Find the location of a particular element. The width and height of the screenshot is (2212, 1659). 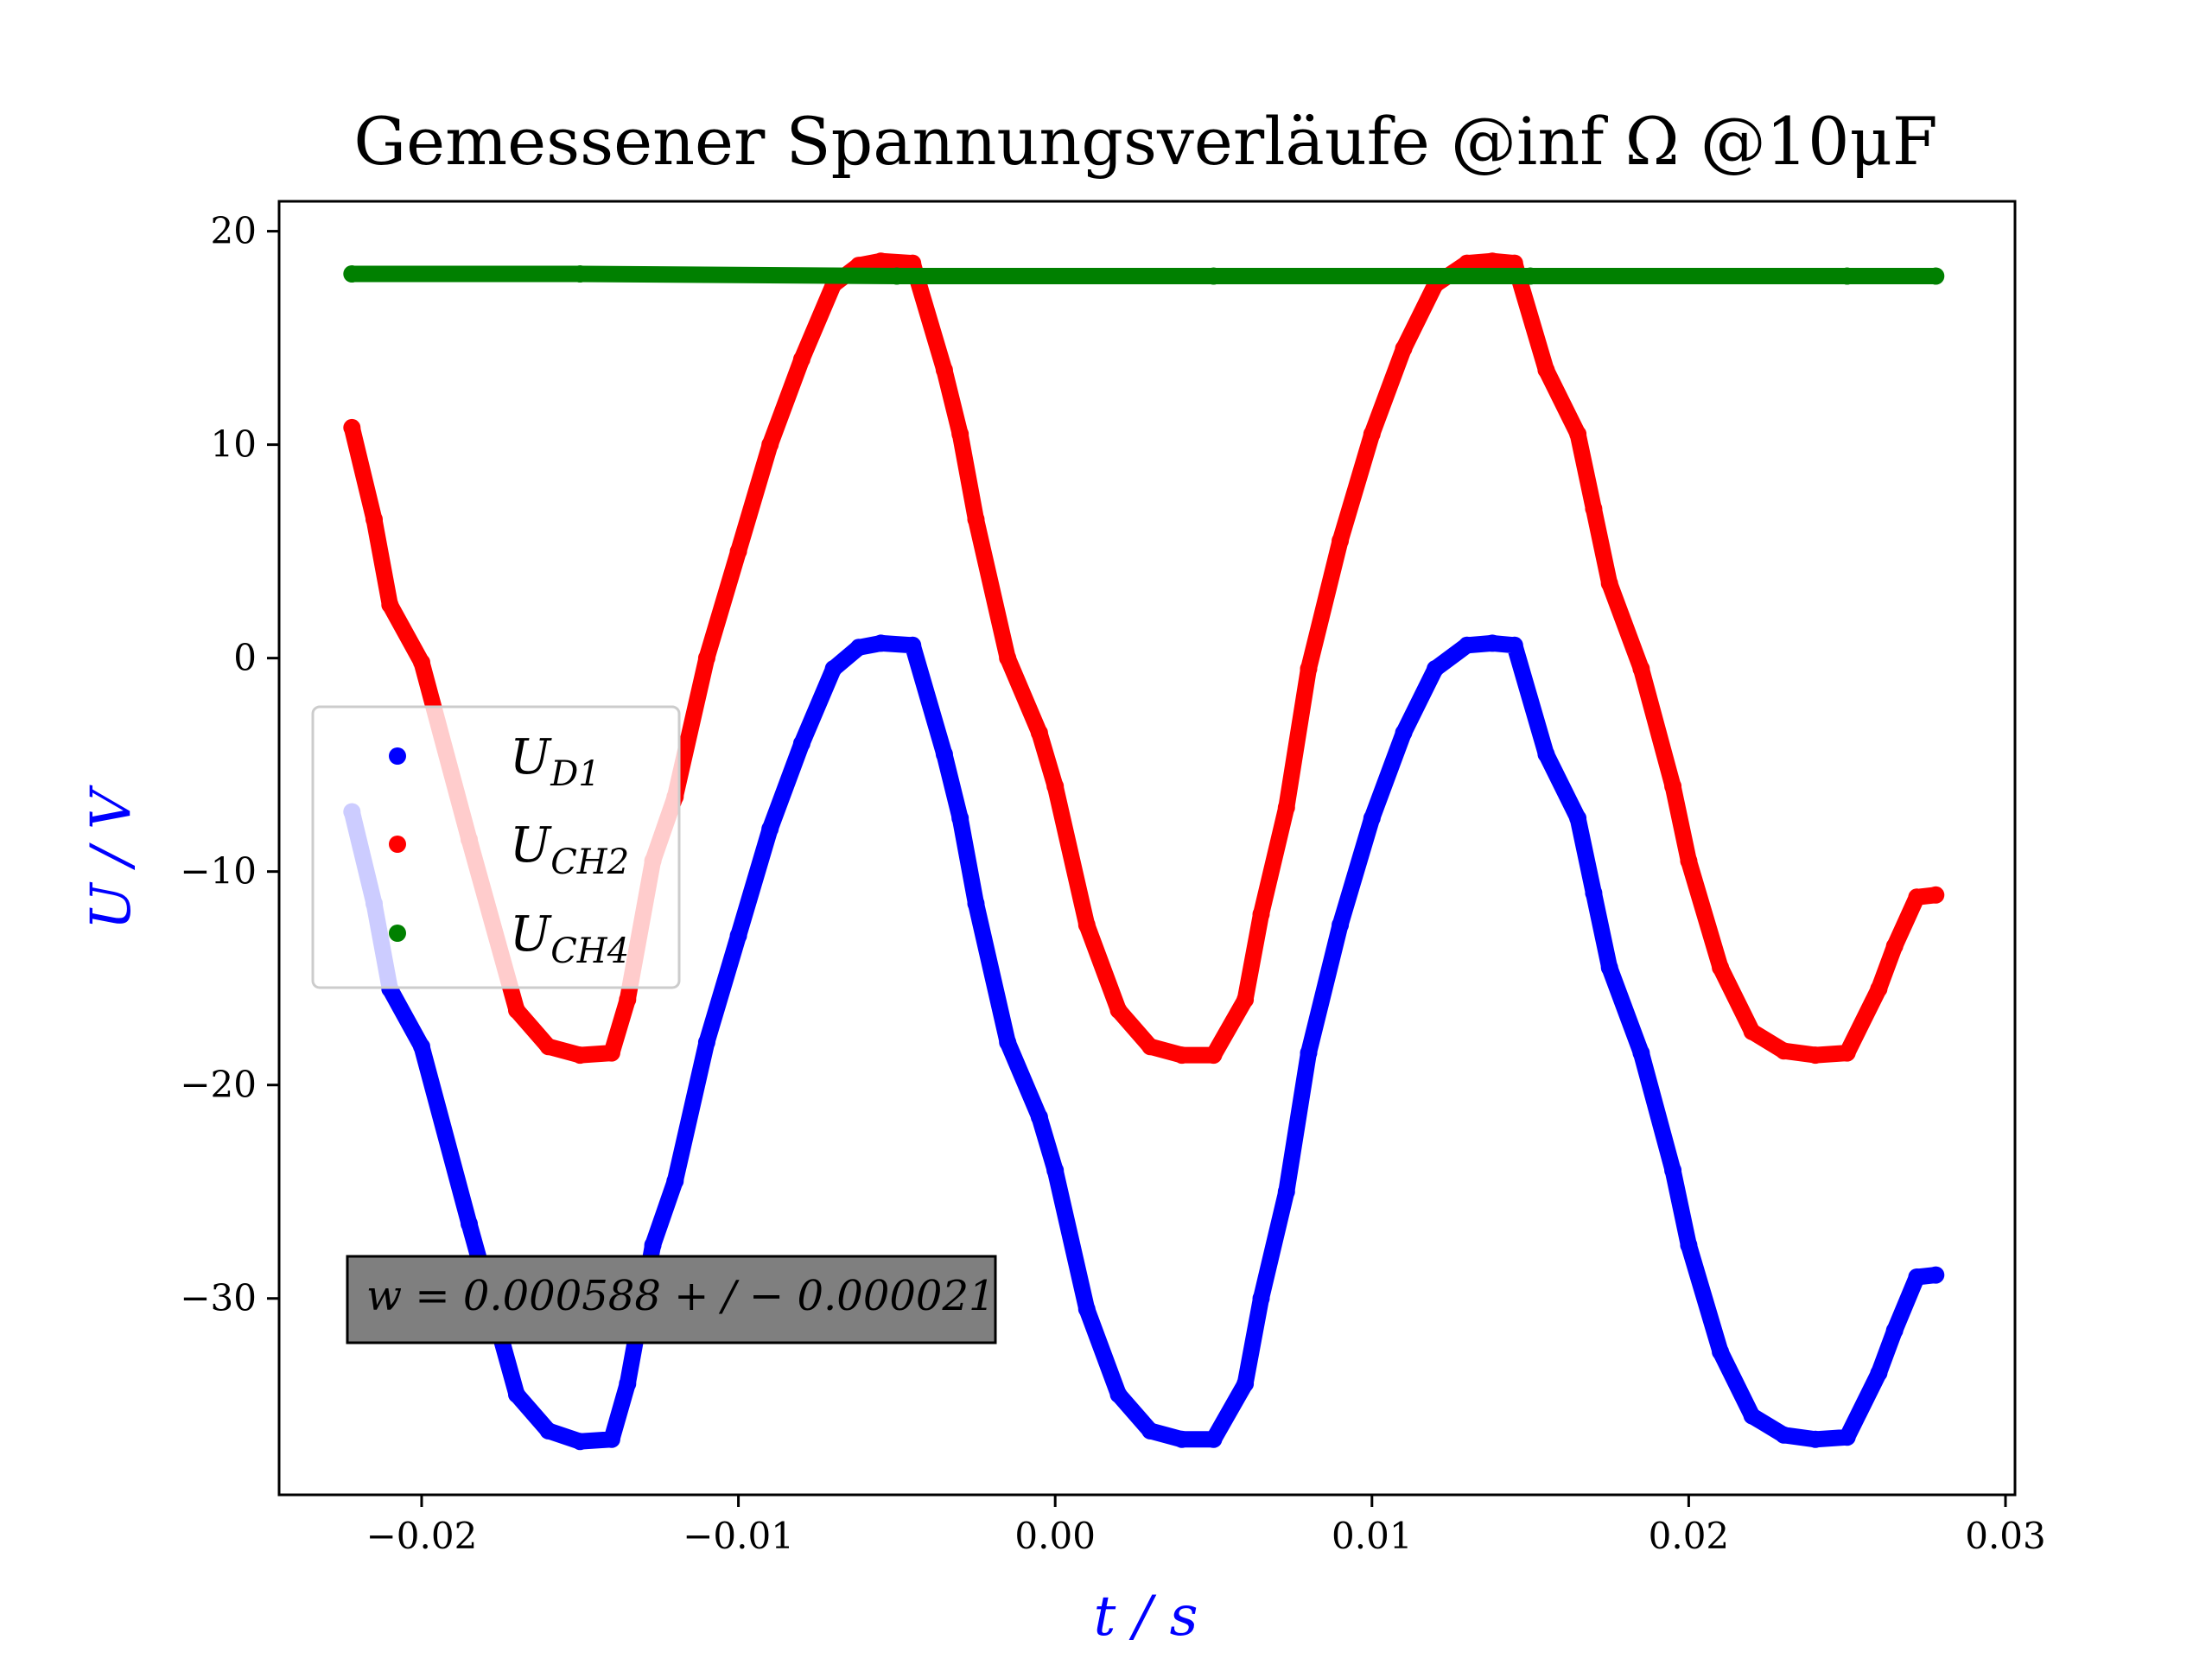

y-axis: 20 10 0 −10 −20 −30 is located at coordinates (230, 764).